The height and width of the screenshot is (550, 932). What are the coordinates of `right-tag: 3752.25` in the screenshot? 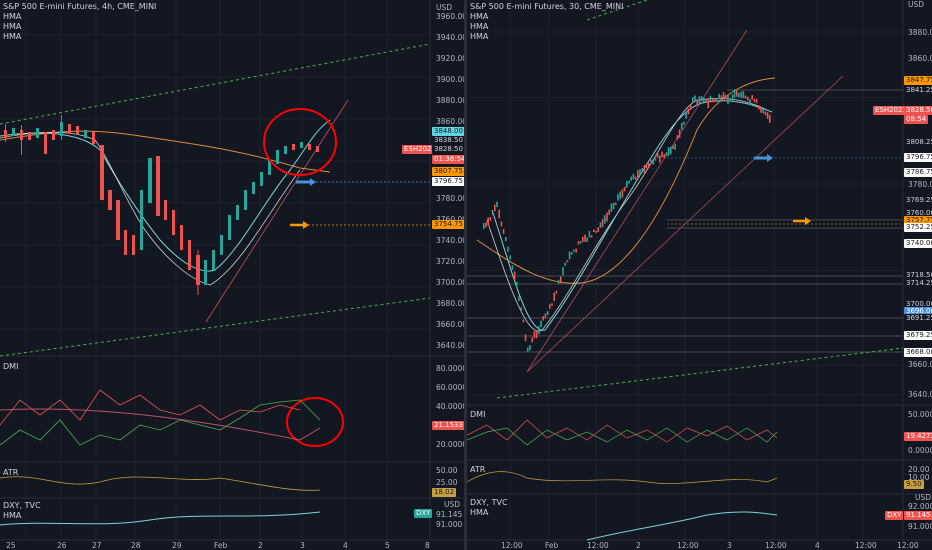 It's located at (918, 227).